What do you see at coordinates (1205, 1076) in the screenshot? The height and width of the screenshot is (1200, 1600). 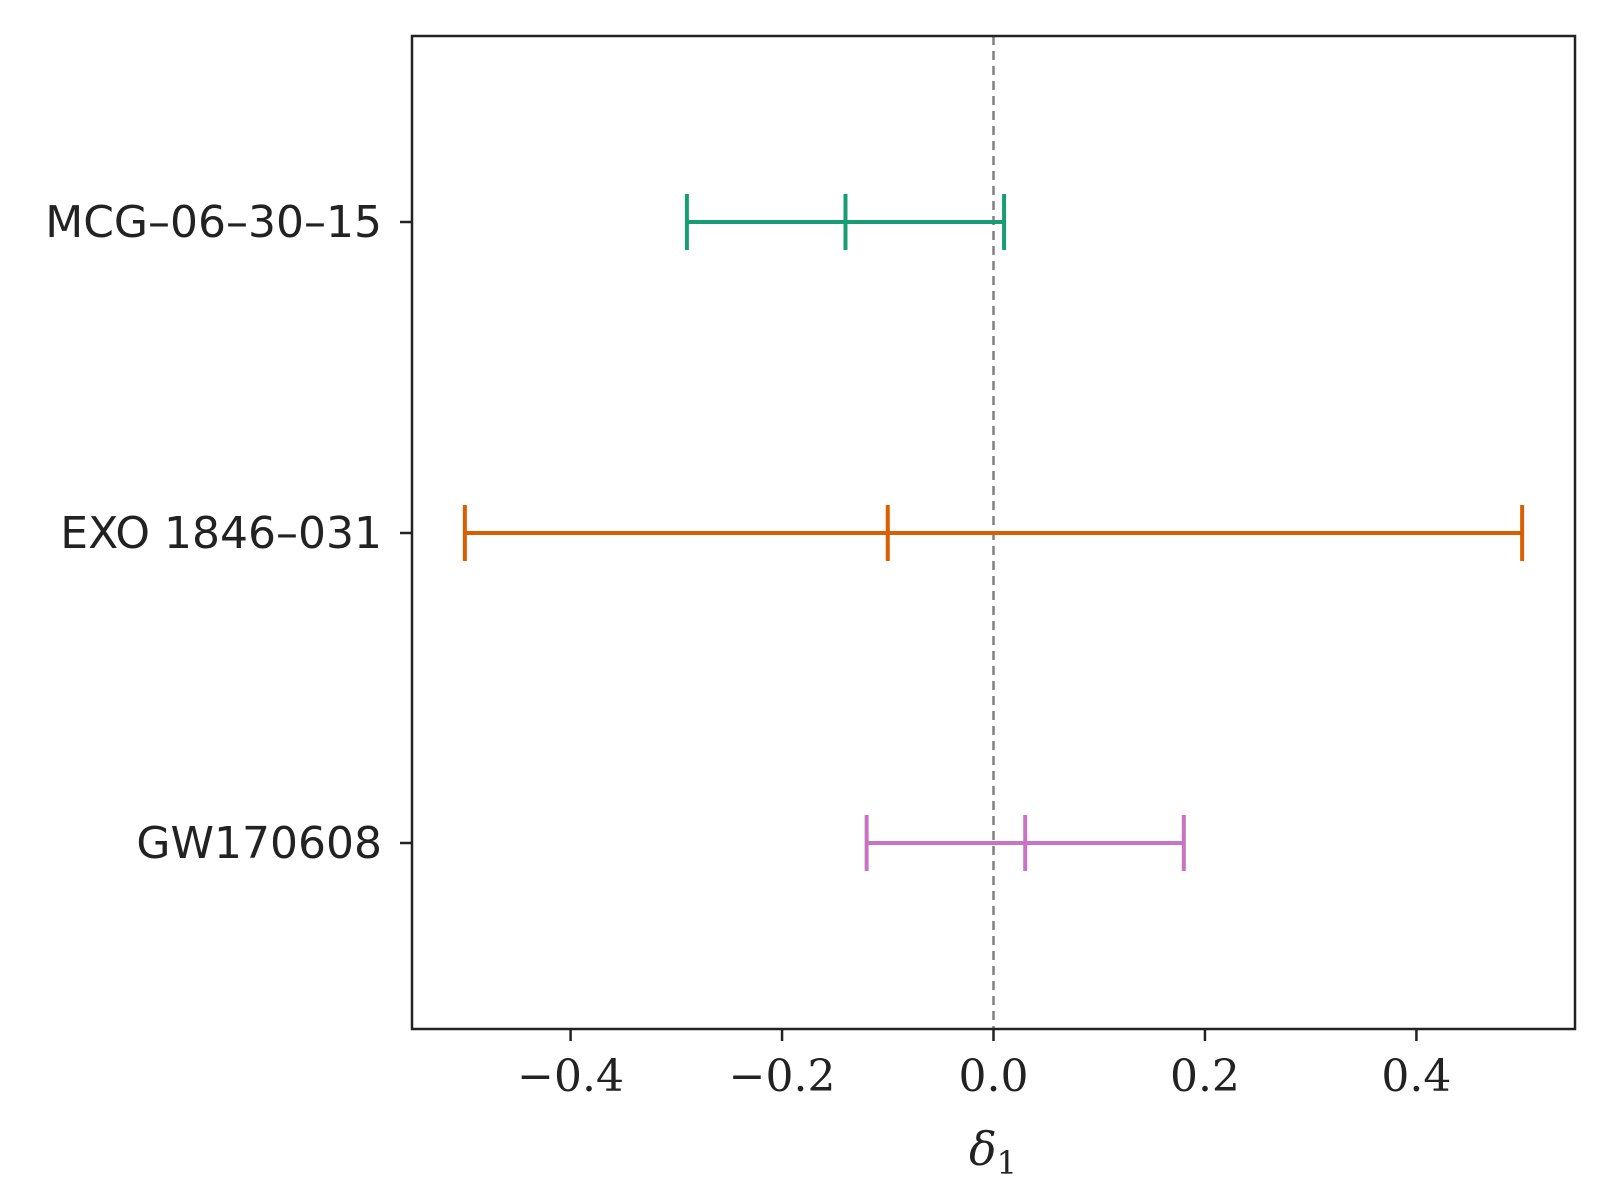 I see `x-tick-label: 0.2` at bounding box center [1205, 1076].